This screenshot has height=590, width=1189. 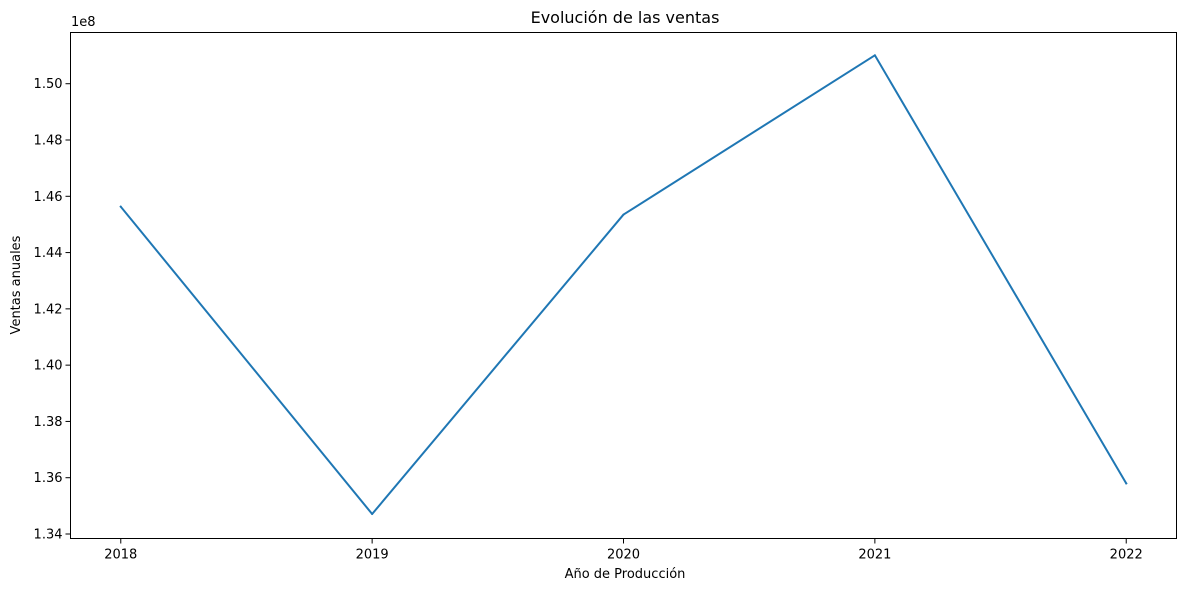 I want to click on y-tick-label: 1.34, so click(x=48, y=534).